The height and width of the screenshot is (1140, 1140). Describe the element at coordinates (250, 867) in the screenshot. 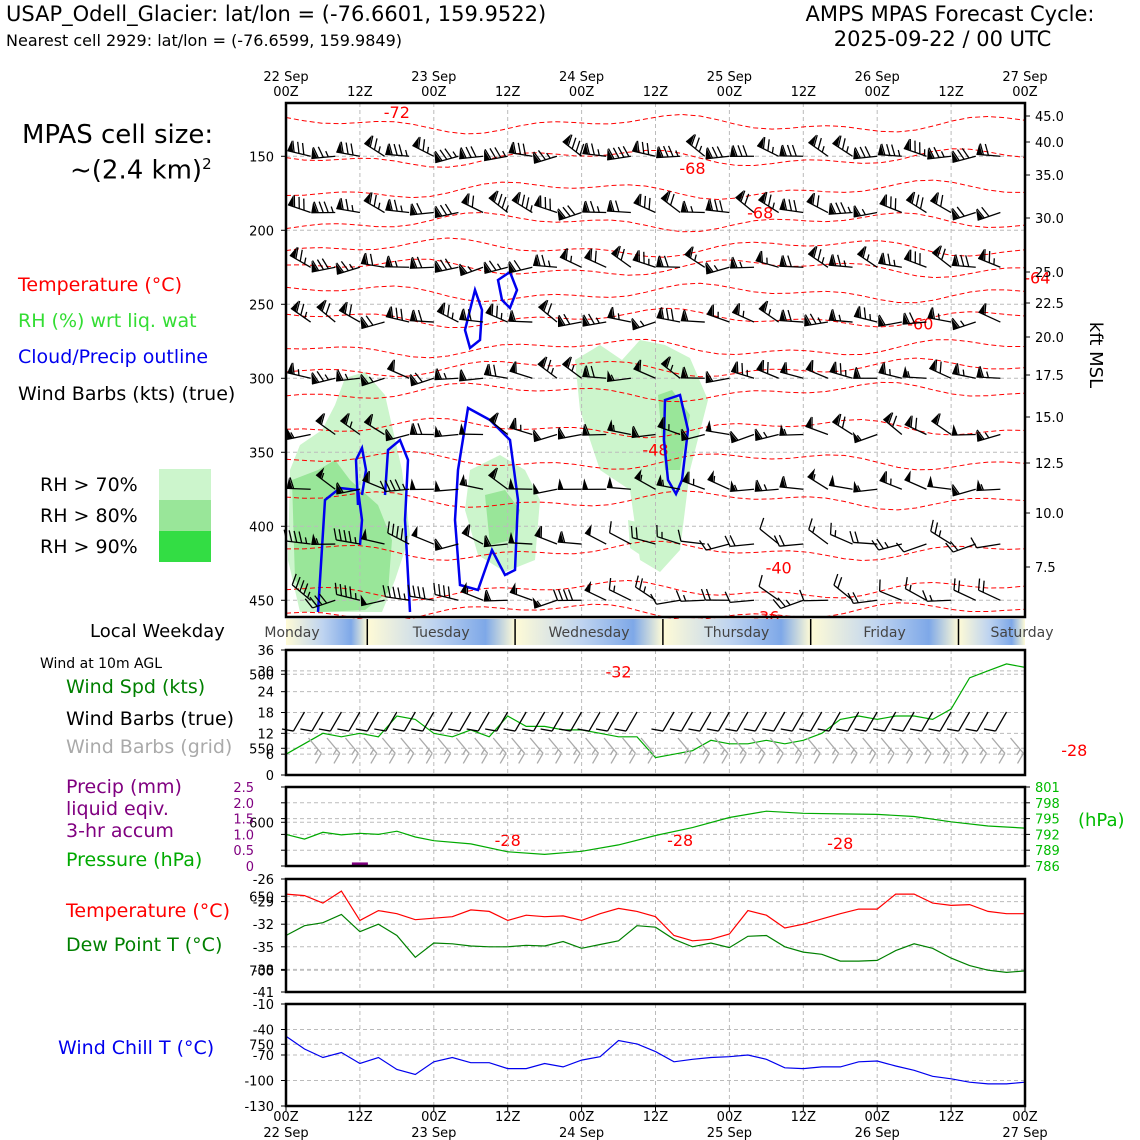

I see `precip-tick-label: 0` at that location.